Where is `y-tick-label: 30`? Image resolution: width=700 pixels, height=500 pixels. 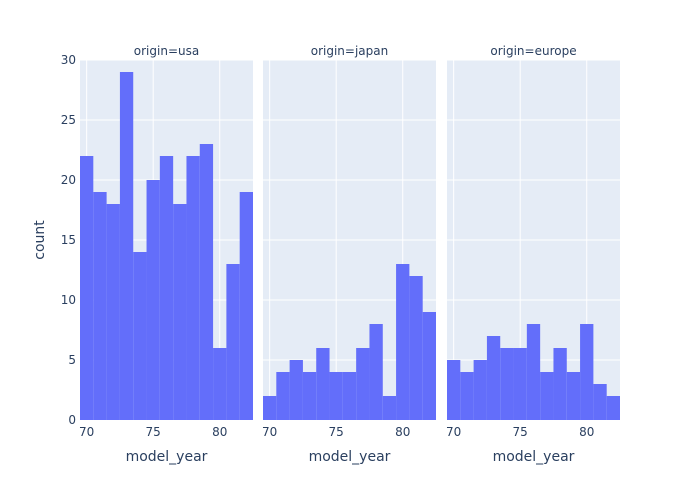
y-tick-label: 30 is located at coordinates (68, 60).